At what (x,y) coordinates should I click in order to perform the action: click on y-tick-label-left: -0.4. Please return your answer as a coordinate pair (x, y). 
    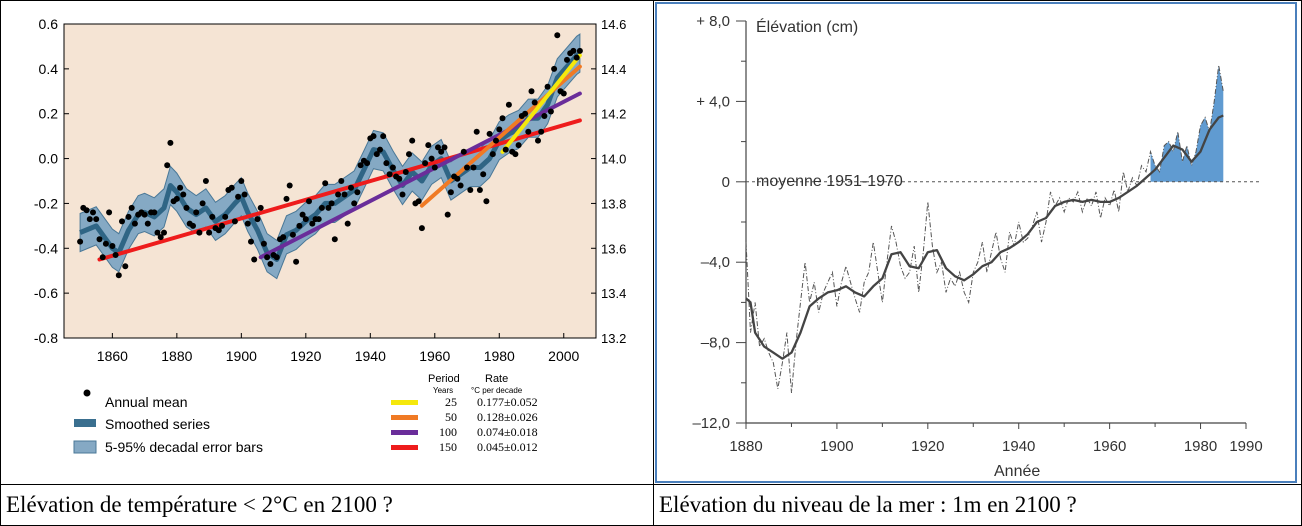
    Looking at the image, I should click on (46, 248).